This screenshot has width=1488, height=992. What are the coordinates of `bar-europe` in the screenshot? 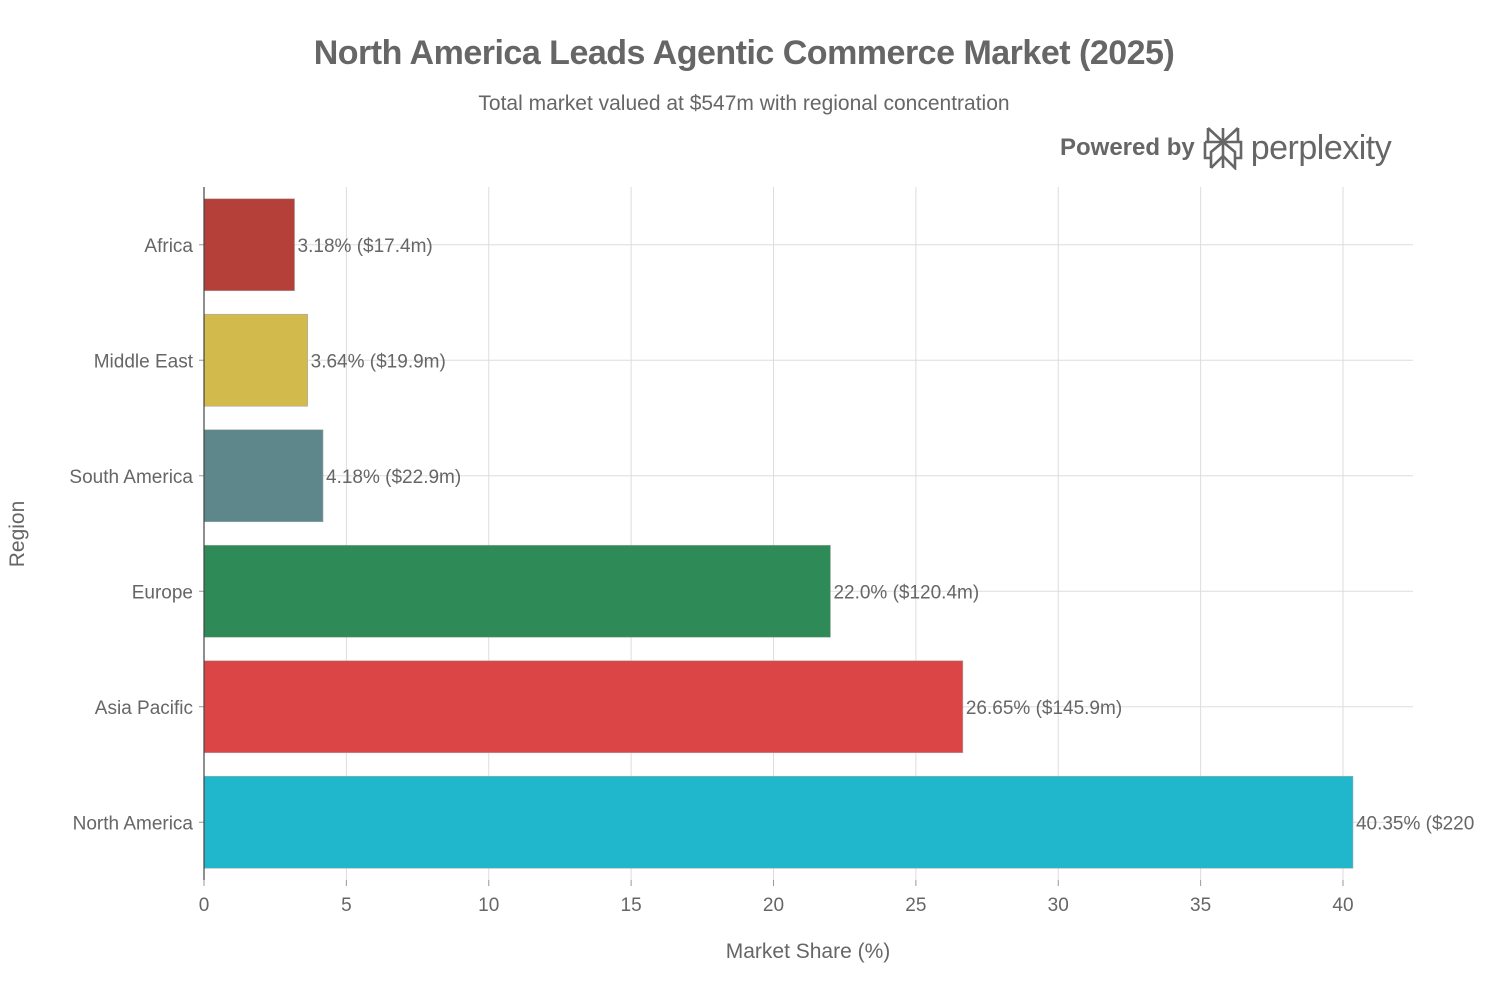 It's located at (517, 591).